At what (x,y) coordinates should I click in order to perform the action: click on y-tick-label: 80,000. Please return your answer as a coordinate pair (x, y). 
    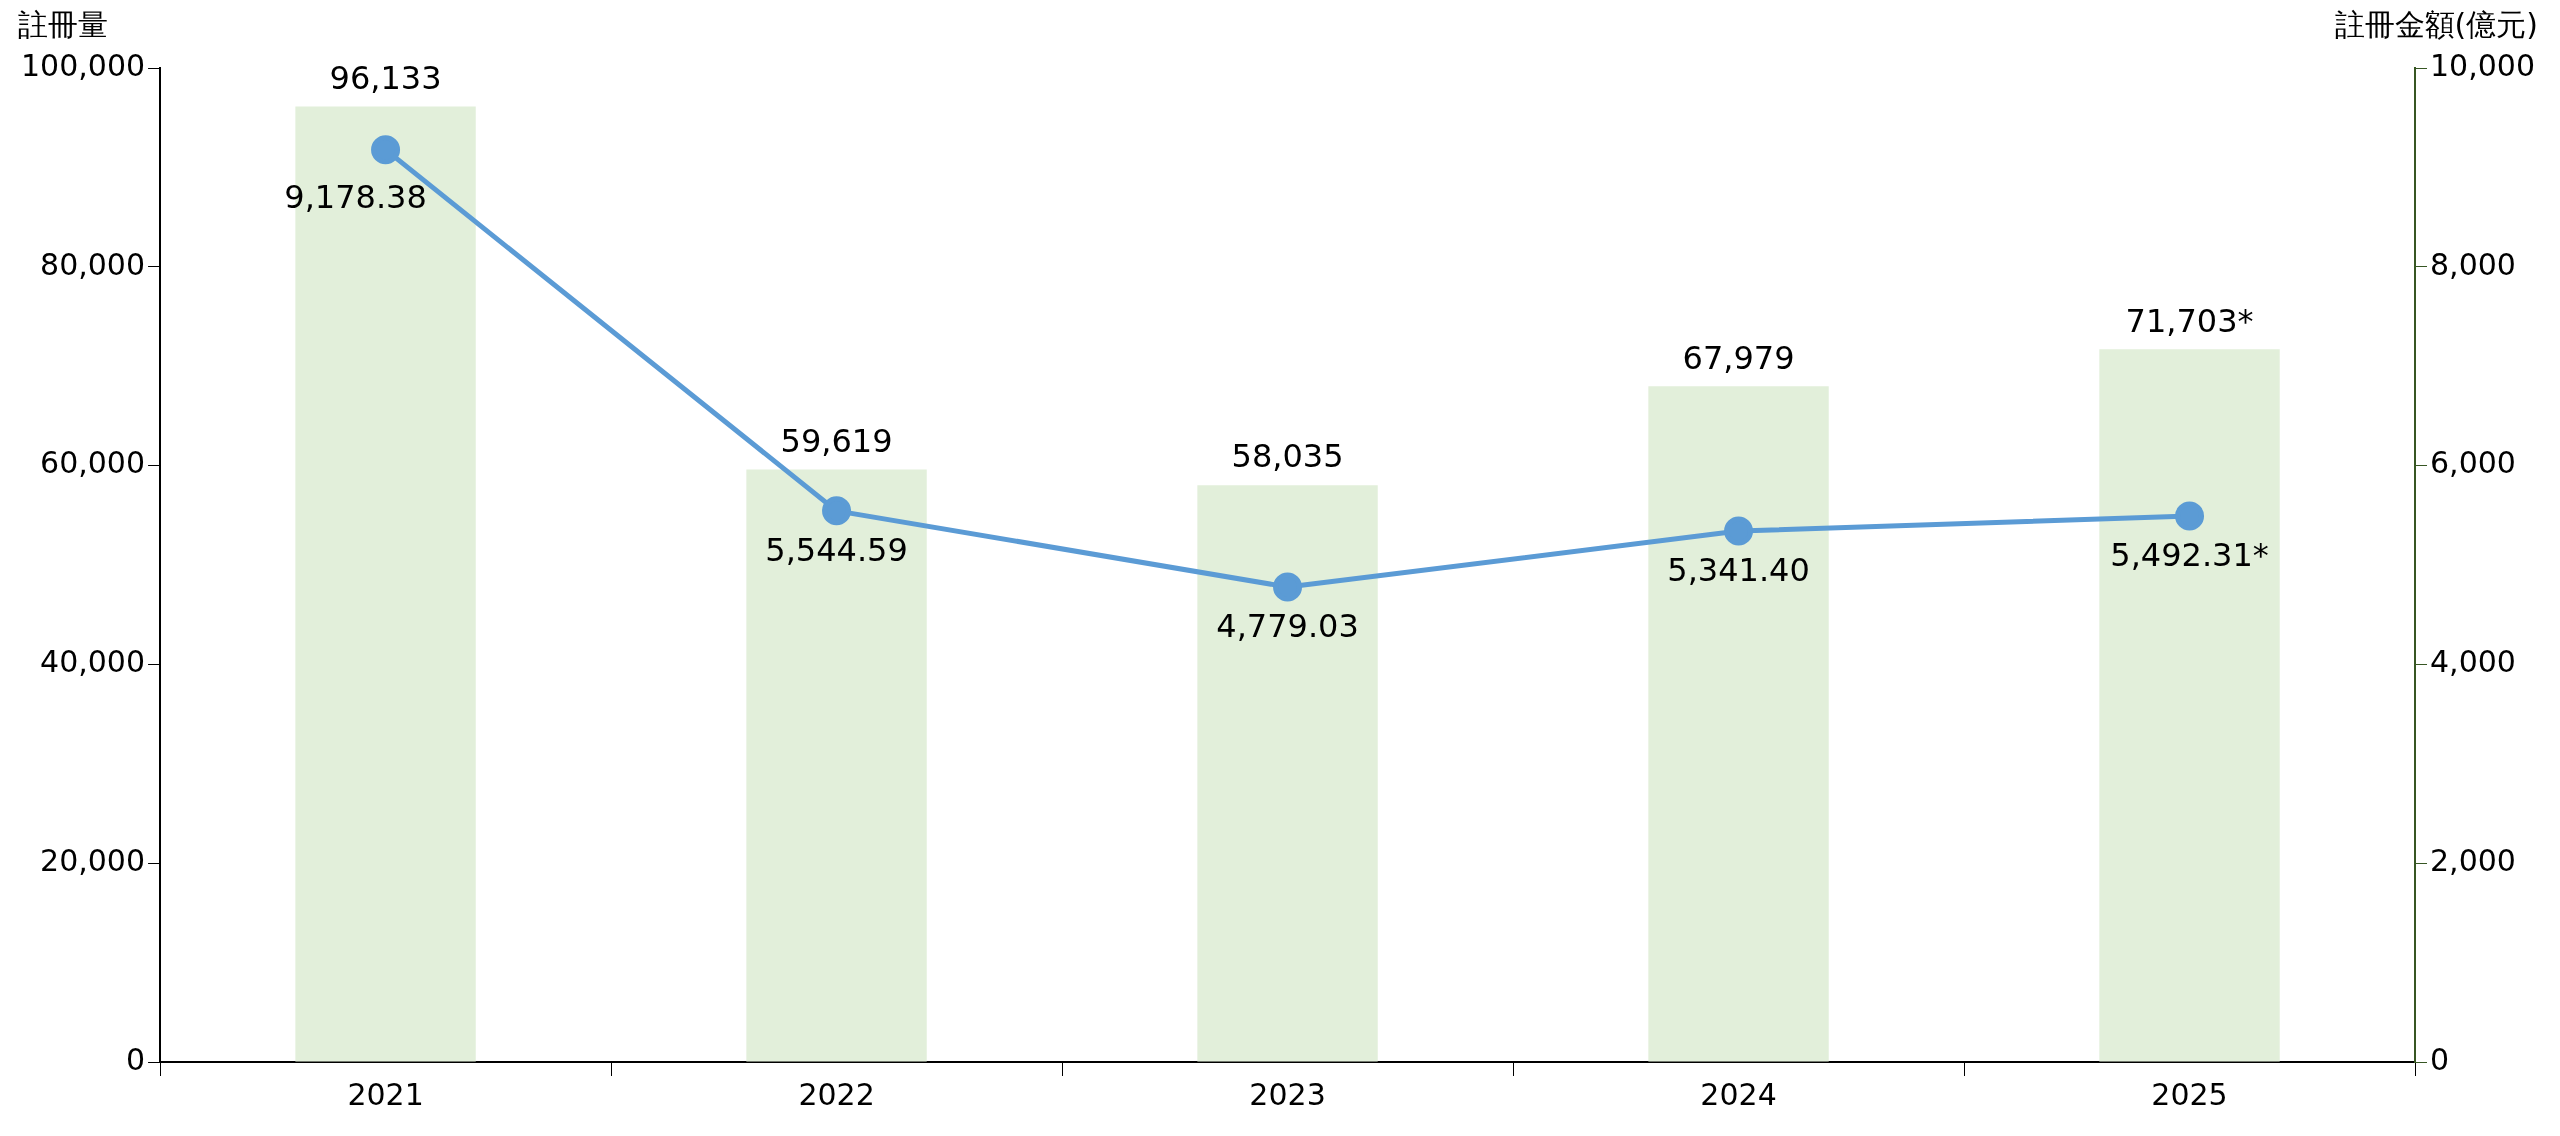
    Looking at the image, I should click on (93, 264).